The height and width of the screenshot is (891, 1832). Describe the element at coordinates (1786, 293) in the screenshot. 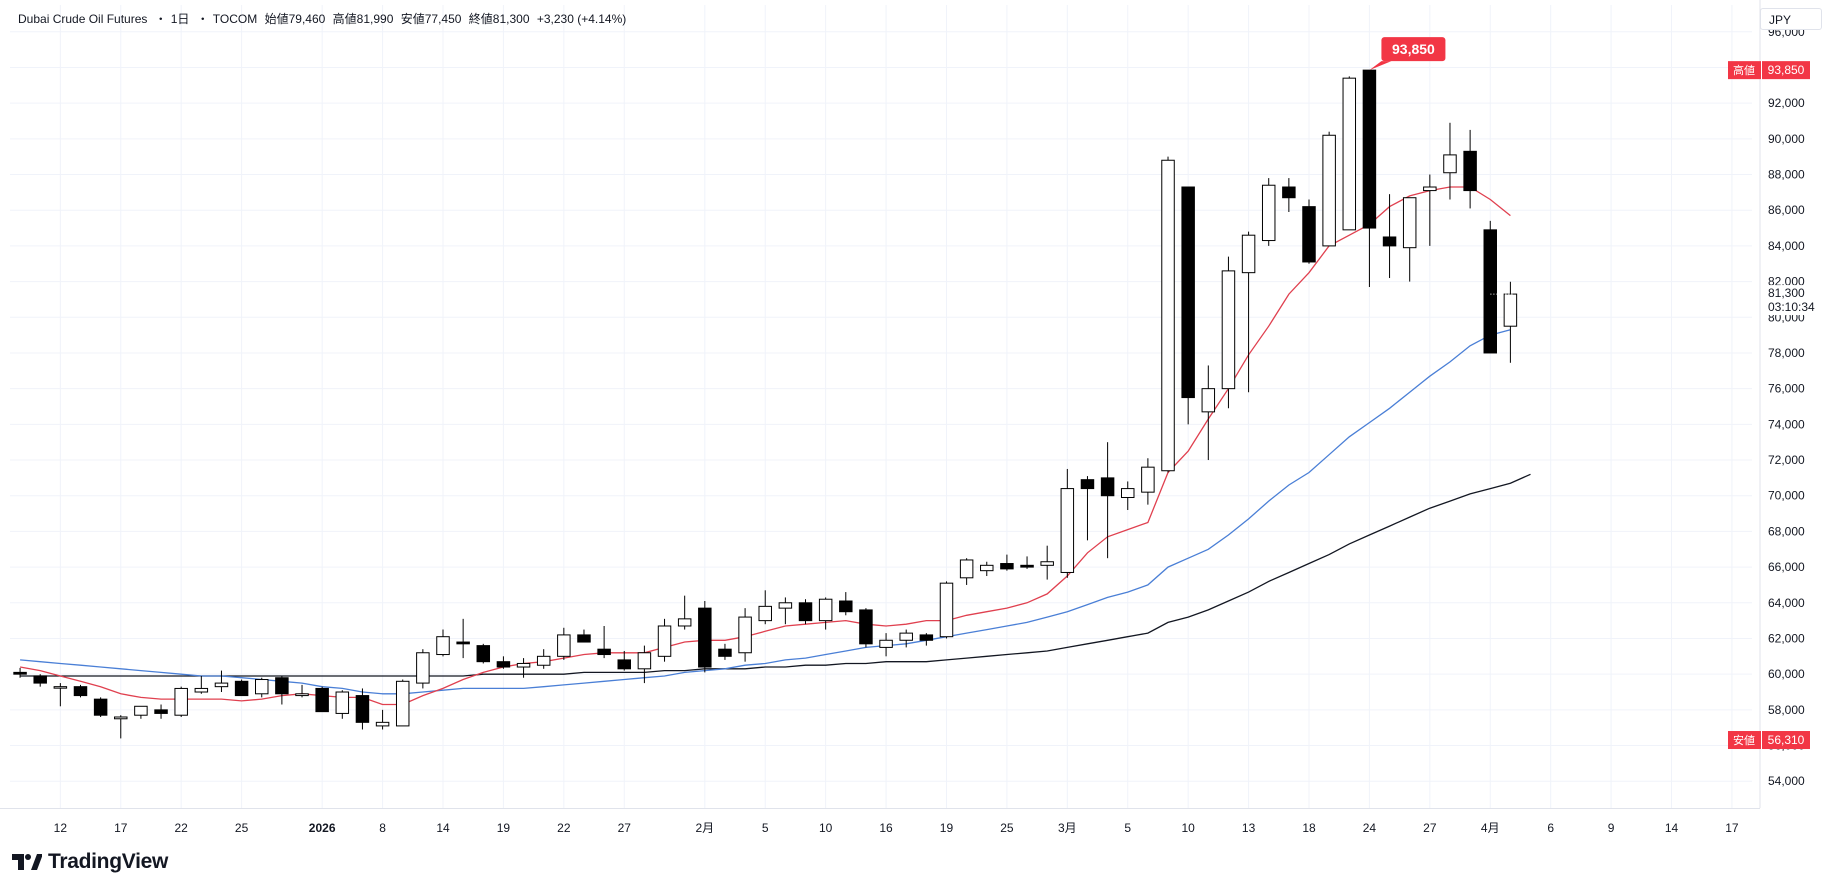

I see `last-price-label: 81,300` at that location.